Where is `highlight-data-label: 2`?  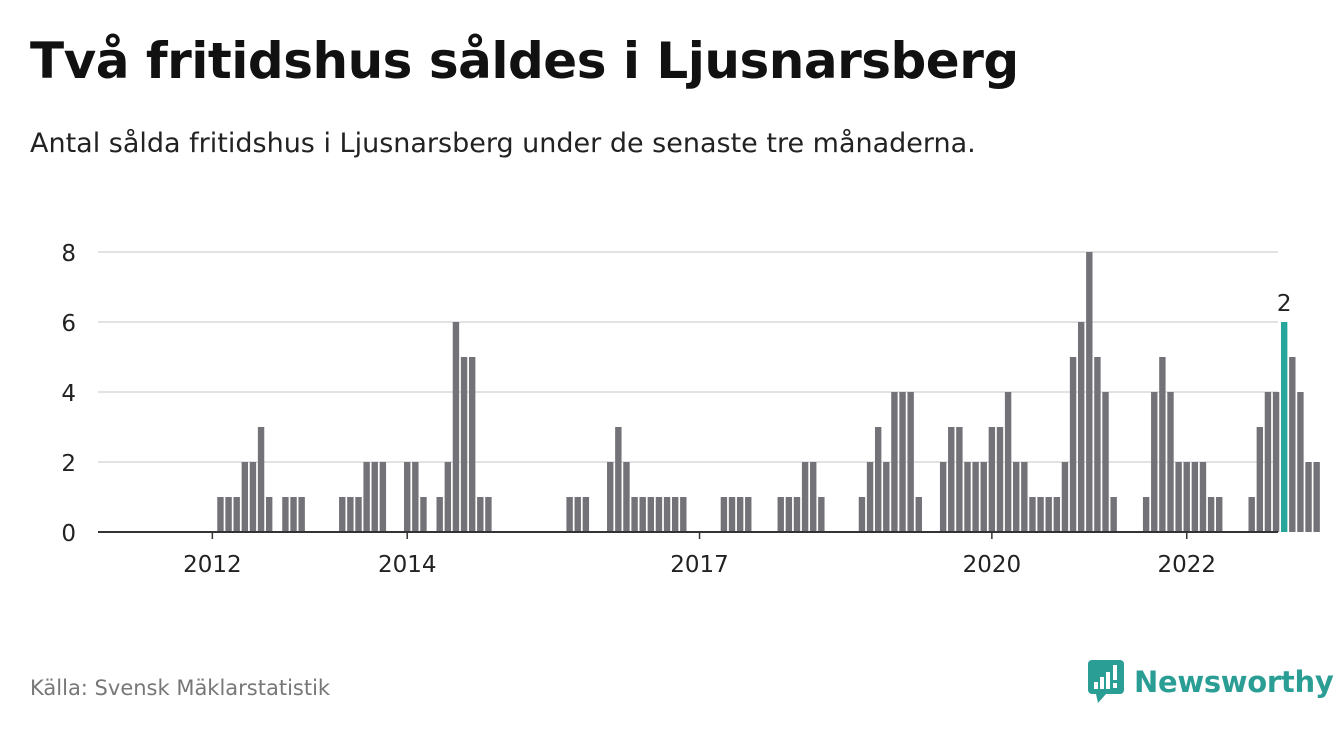
highlight-data-label: 2 is located at coordinates (1284, 304).